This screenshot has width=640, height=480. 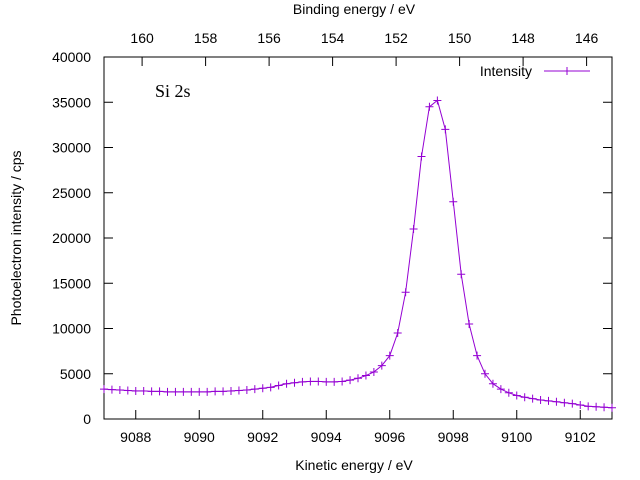 What do you see at coordinates (71, 238) in the screenshot?
I see `y-tick-label: 20000` at bounding box center [71, 238].